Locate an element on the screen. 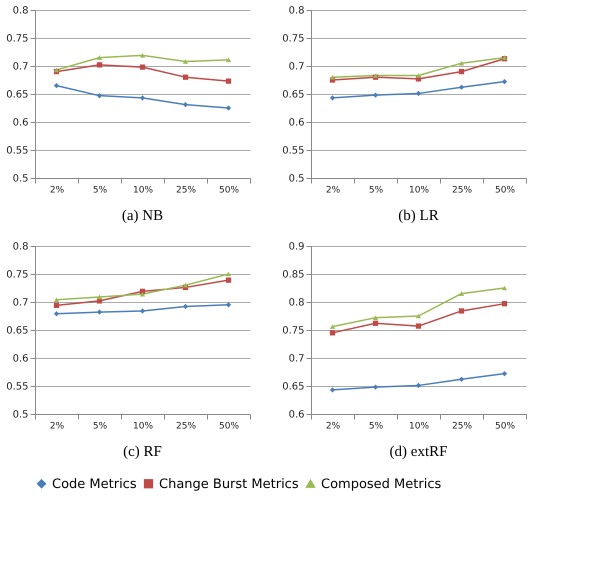  text: (d) extRF is located at coordinates (419, 452).